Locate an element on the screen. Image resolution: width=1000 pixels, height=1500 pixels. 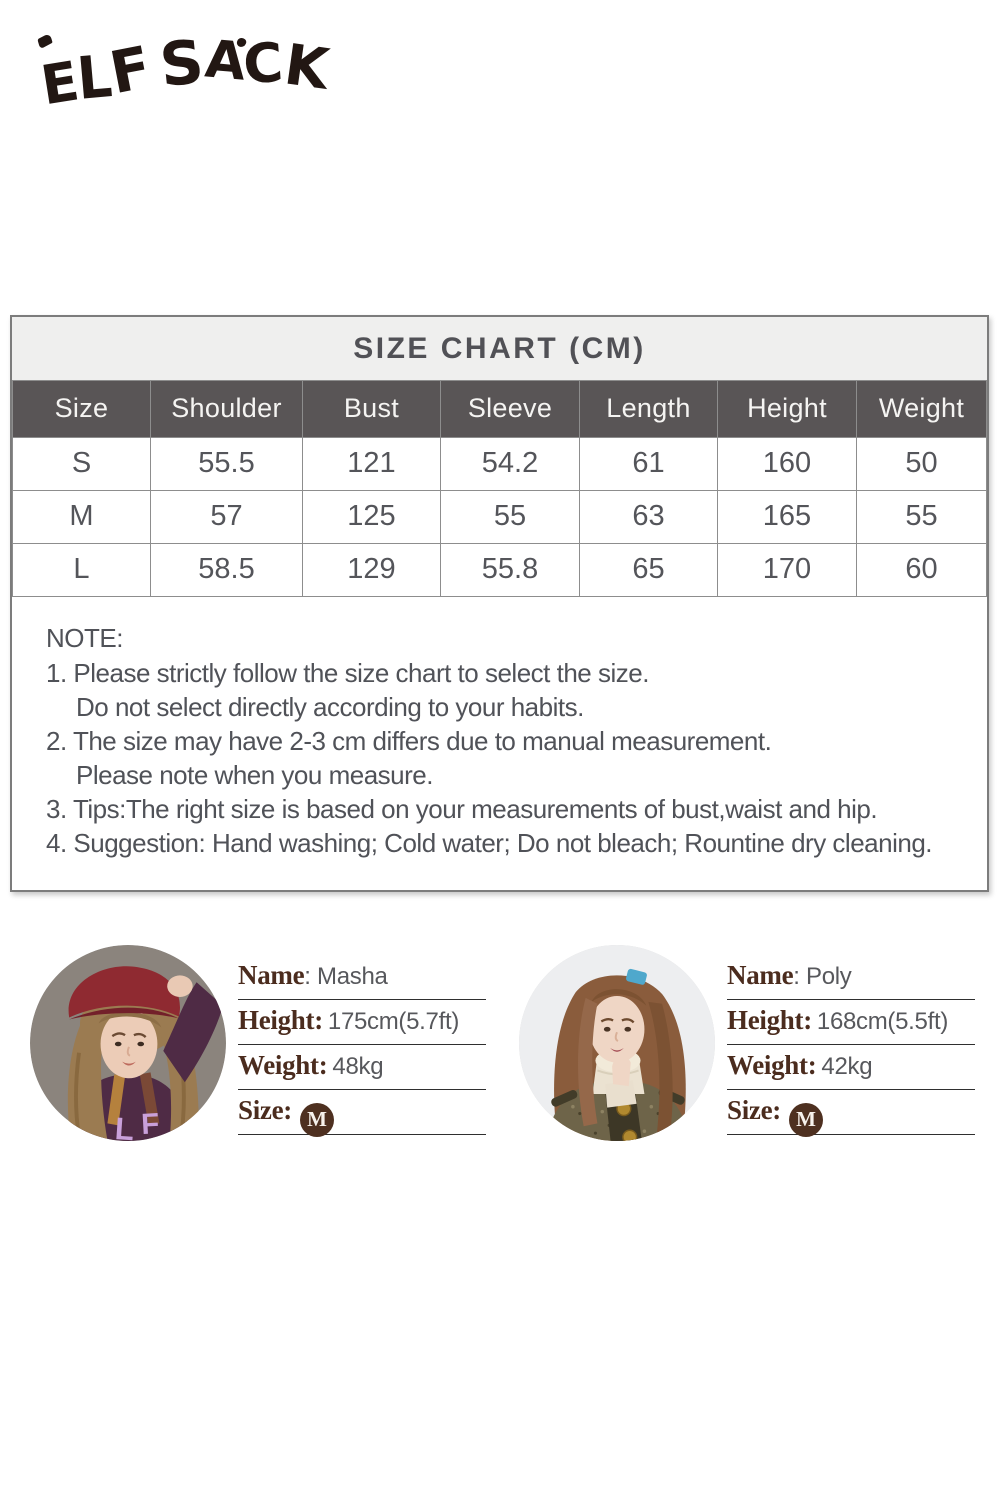
table-row-m: M 57 125 55 63 165 55 is located at coordinates (499, 516).